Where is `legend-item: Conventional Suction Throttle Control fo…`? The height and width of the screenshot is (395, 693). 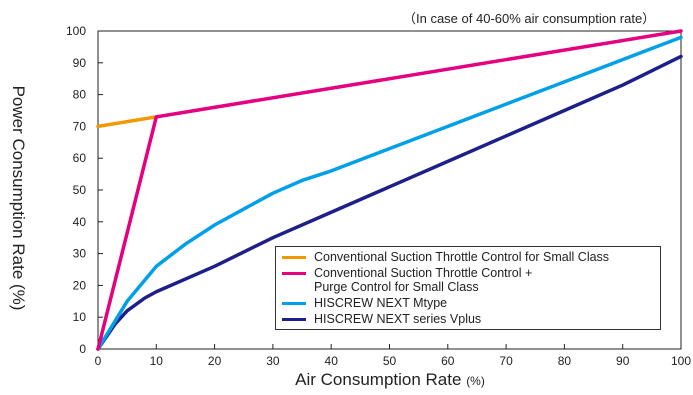 legend-item: Conventional Suction Throttle Control fo… is located at coordinates (468, 257).